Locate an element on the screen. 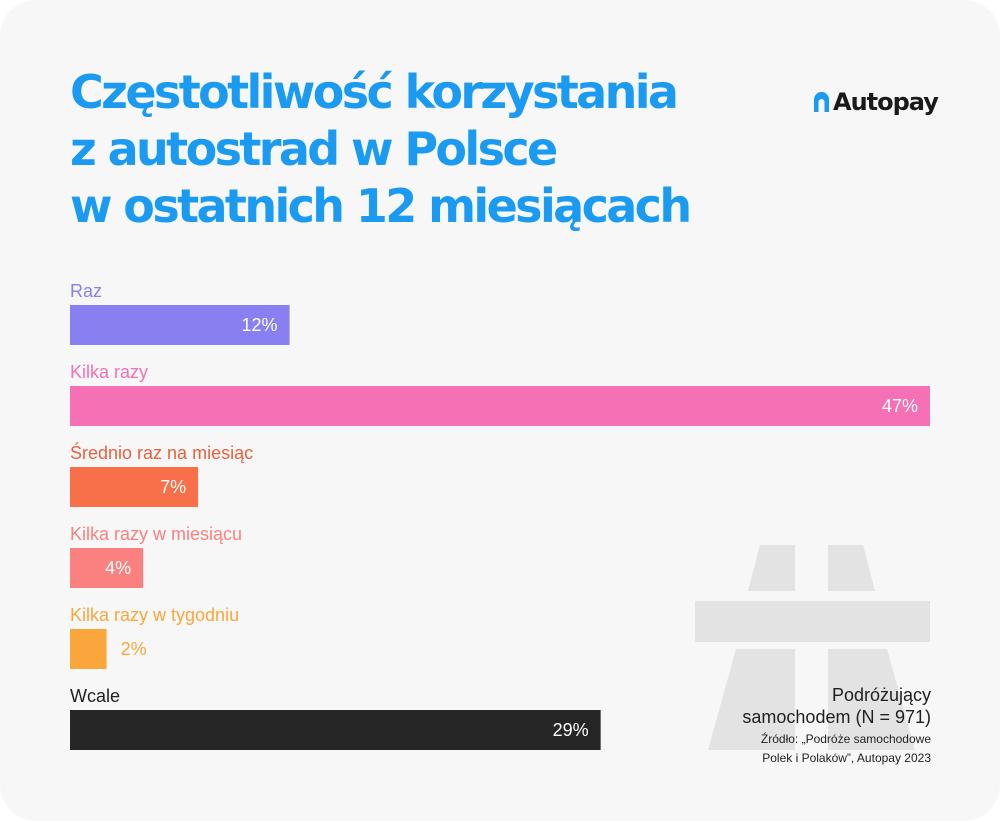  category-label: Kilka razy w miesiącu is located at coordinates (156, 534).